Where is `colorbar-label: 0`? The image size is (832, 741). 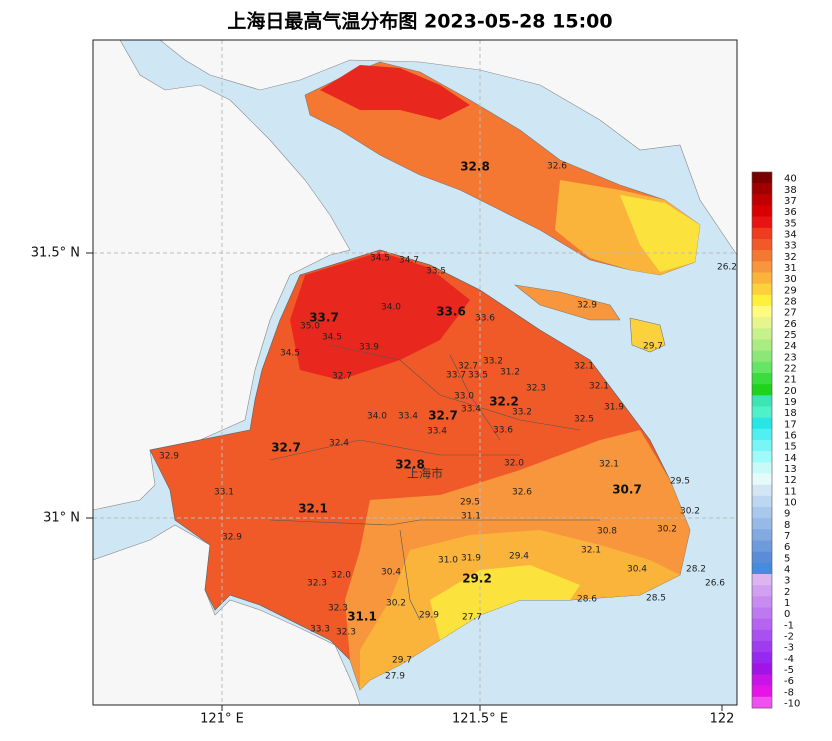 colorbar-label: 0 is located at coordinates (787, 614).